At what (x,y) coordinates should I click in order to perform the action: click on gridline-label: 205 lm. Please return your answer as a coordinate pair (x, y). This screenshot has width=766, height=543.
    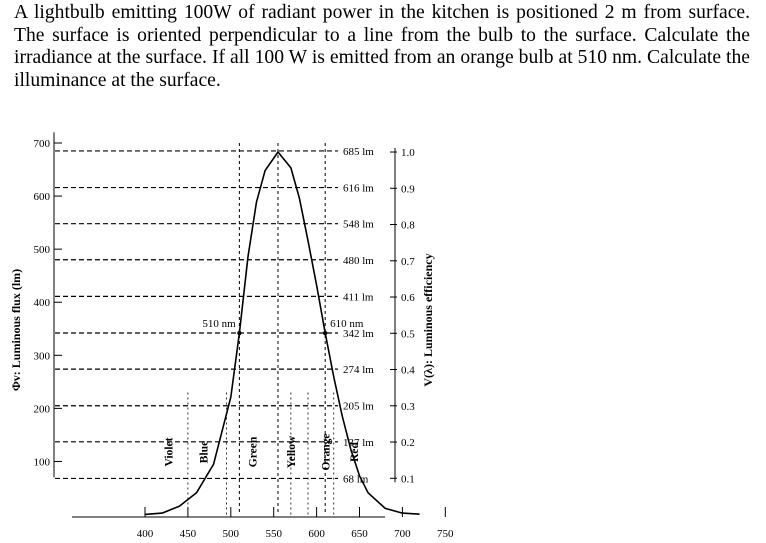
    Looking at the image, I should click on (358, 407).